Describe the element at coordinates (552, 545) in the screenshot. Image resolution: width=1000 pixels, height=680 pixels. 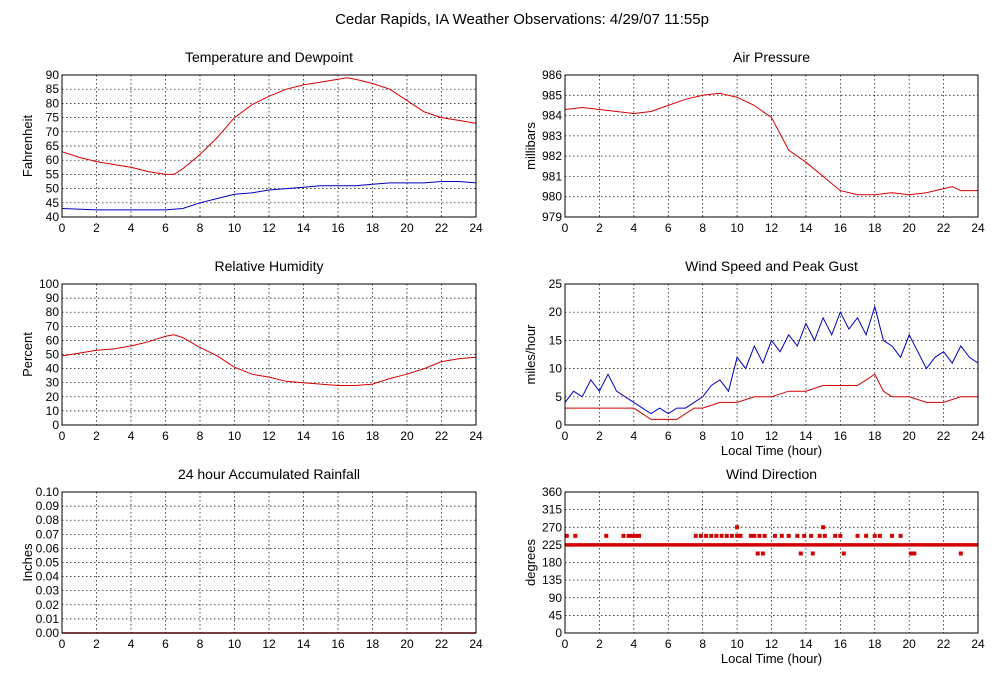
I see `direction-ytick-label: 225` at that location.